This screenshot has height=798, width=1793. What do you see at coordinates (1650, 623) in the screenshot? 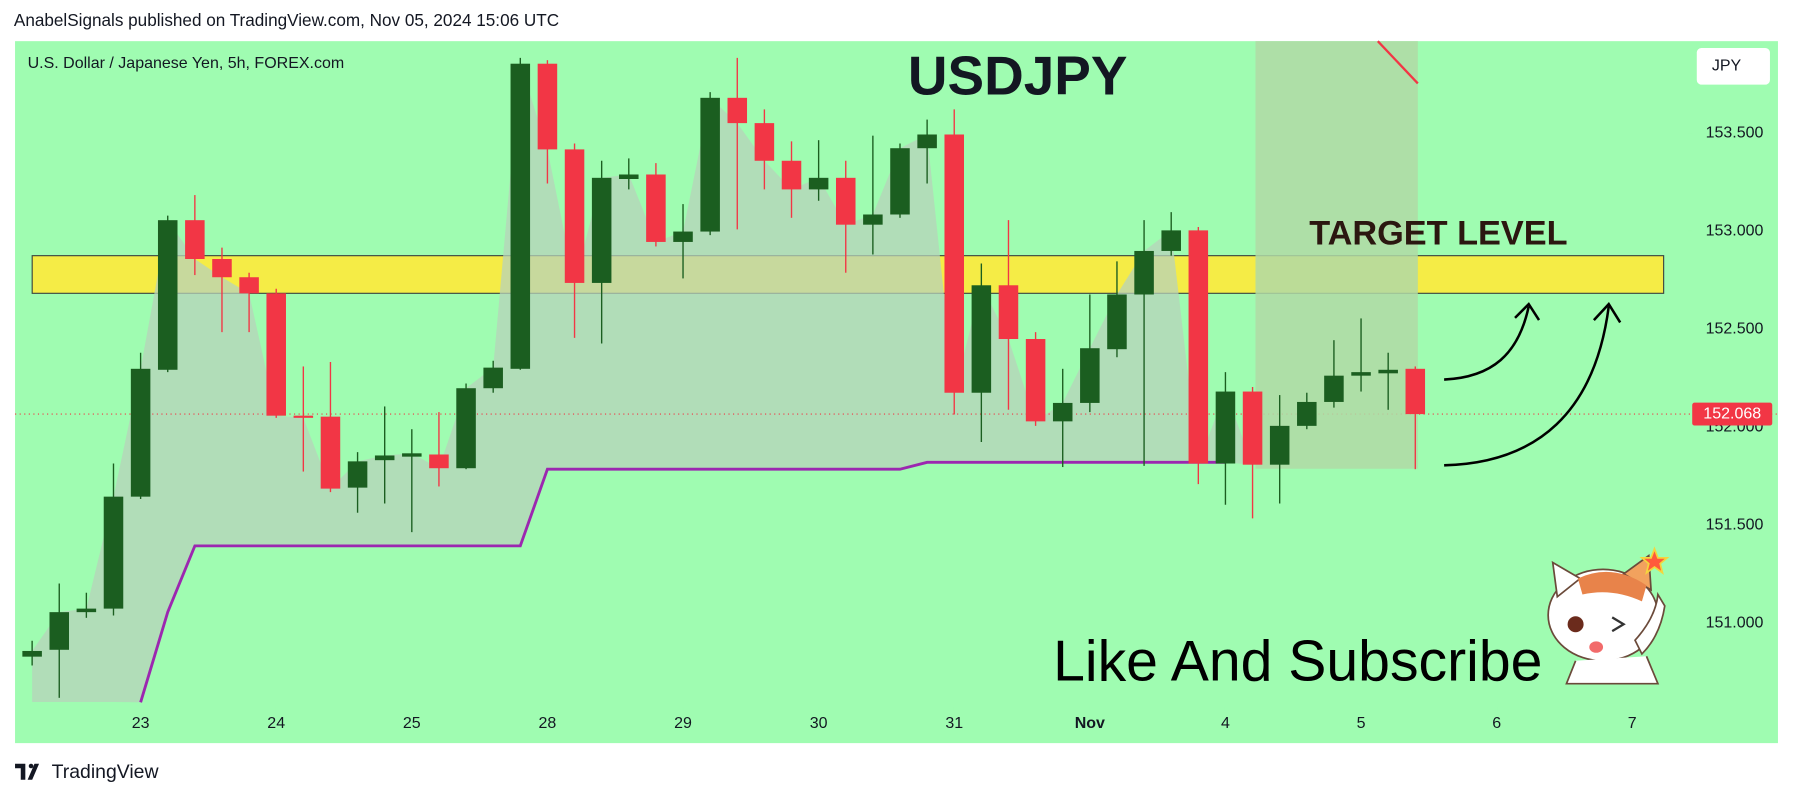
I see `cat-paw` at bounding box center [1650, 623].